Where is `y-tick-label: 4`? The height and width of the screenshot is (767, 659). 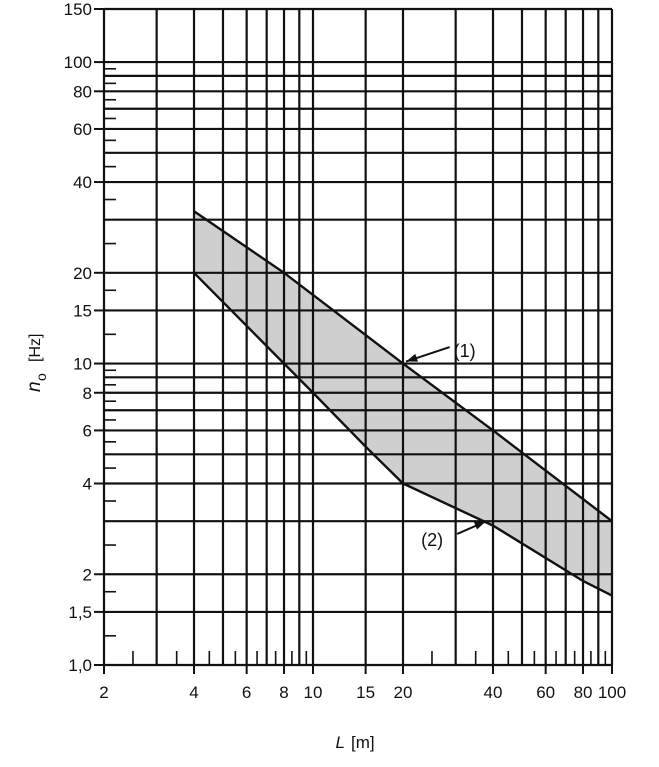 y-tick-label: 4 is located at coordinates (87, 484).